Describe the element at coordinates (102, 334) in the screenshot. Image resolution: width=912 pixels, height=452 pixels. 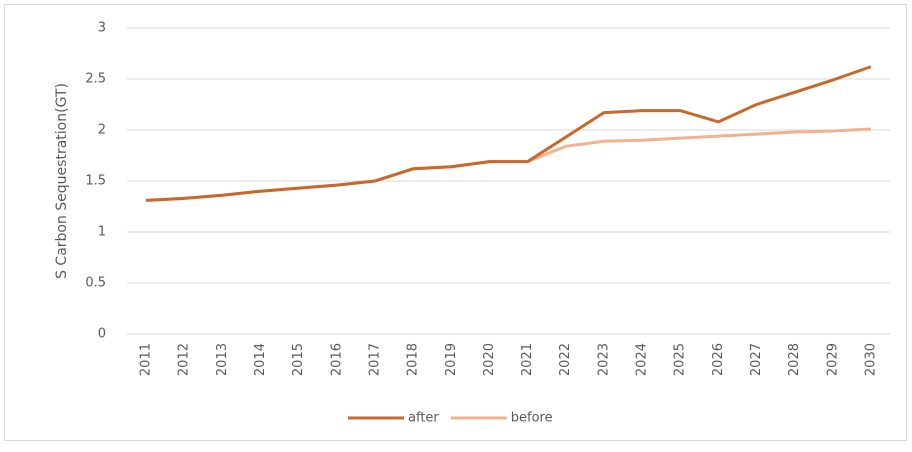
I see `y-tick-label: 0` at that location.